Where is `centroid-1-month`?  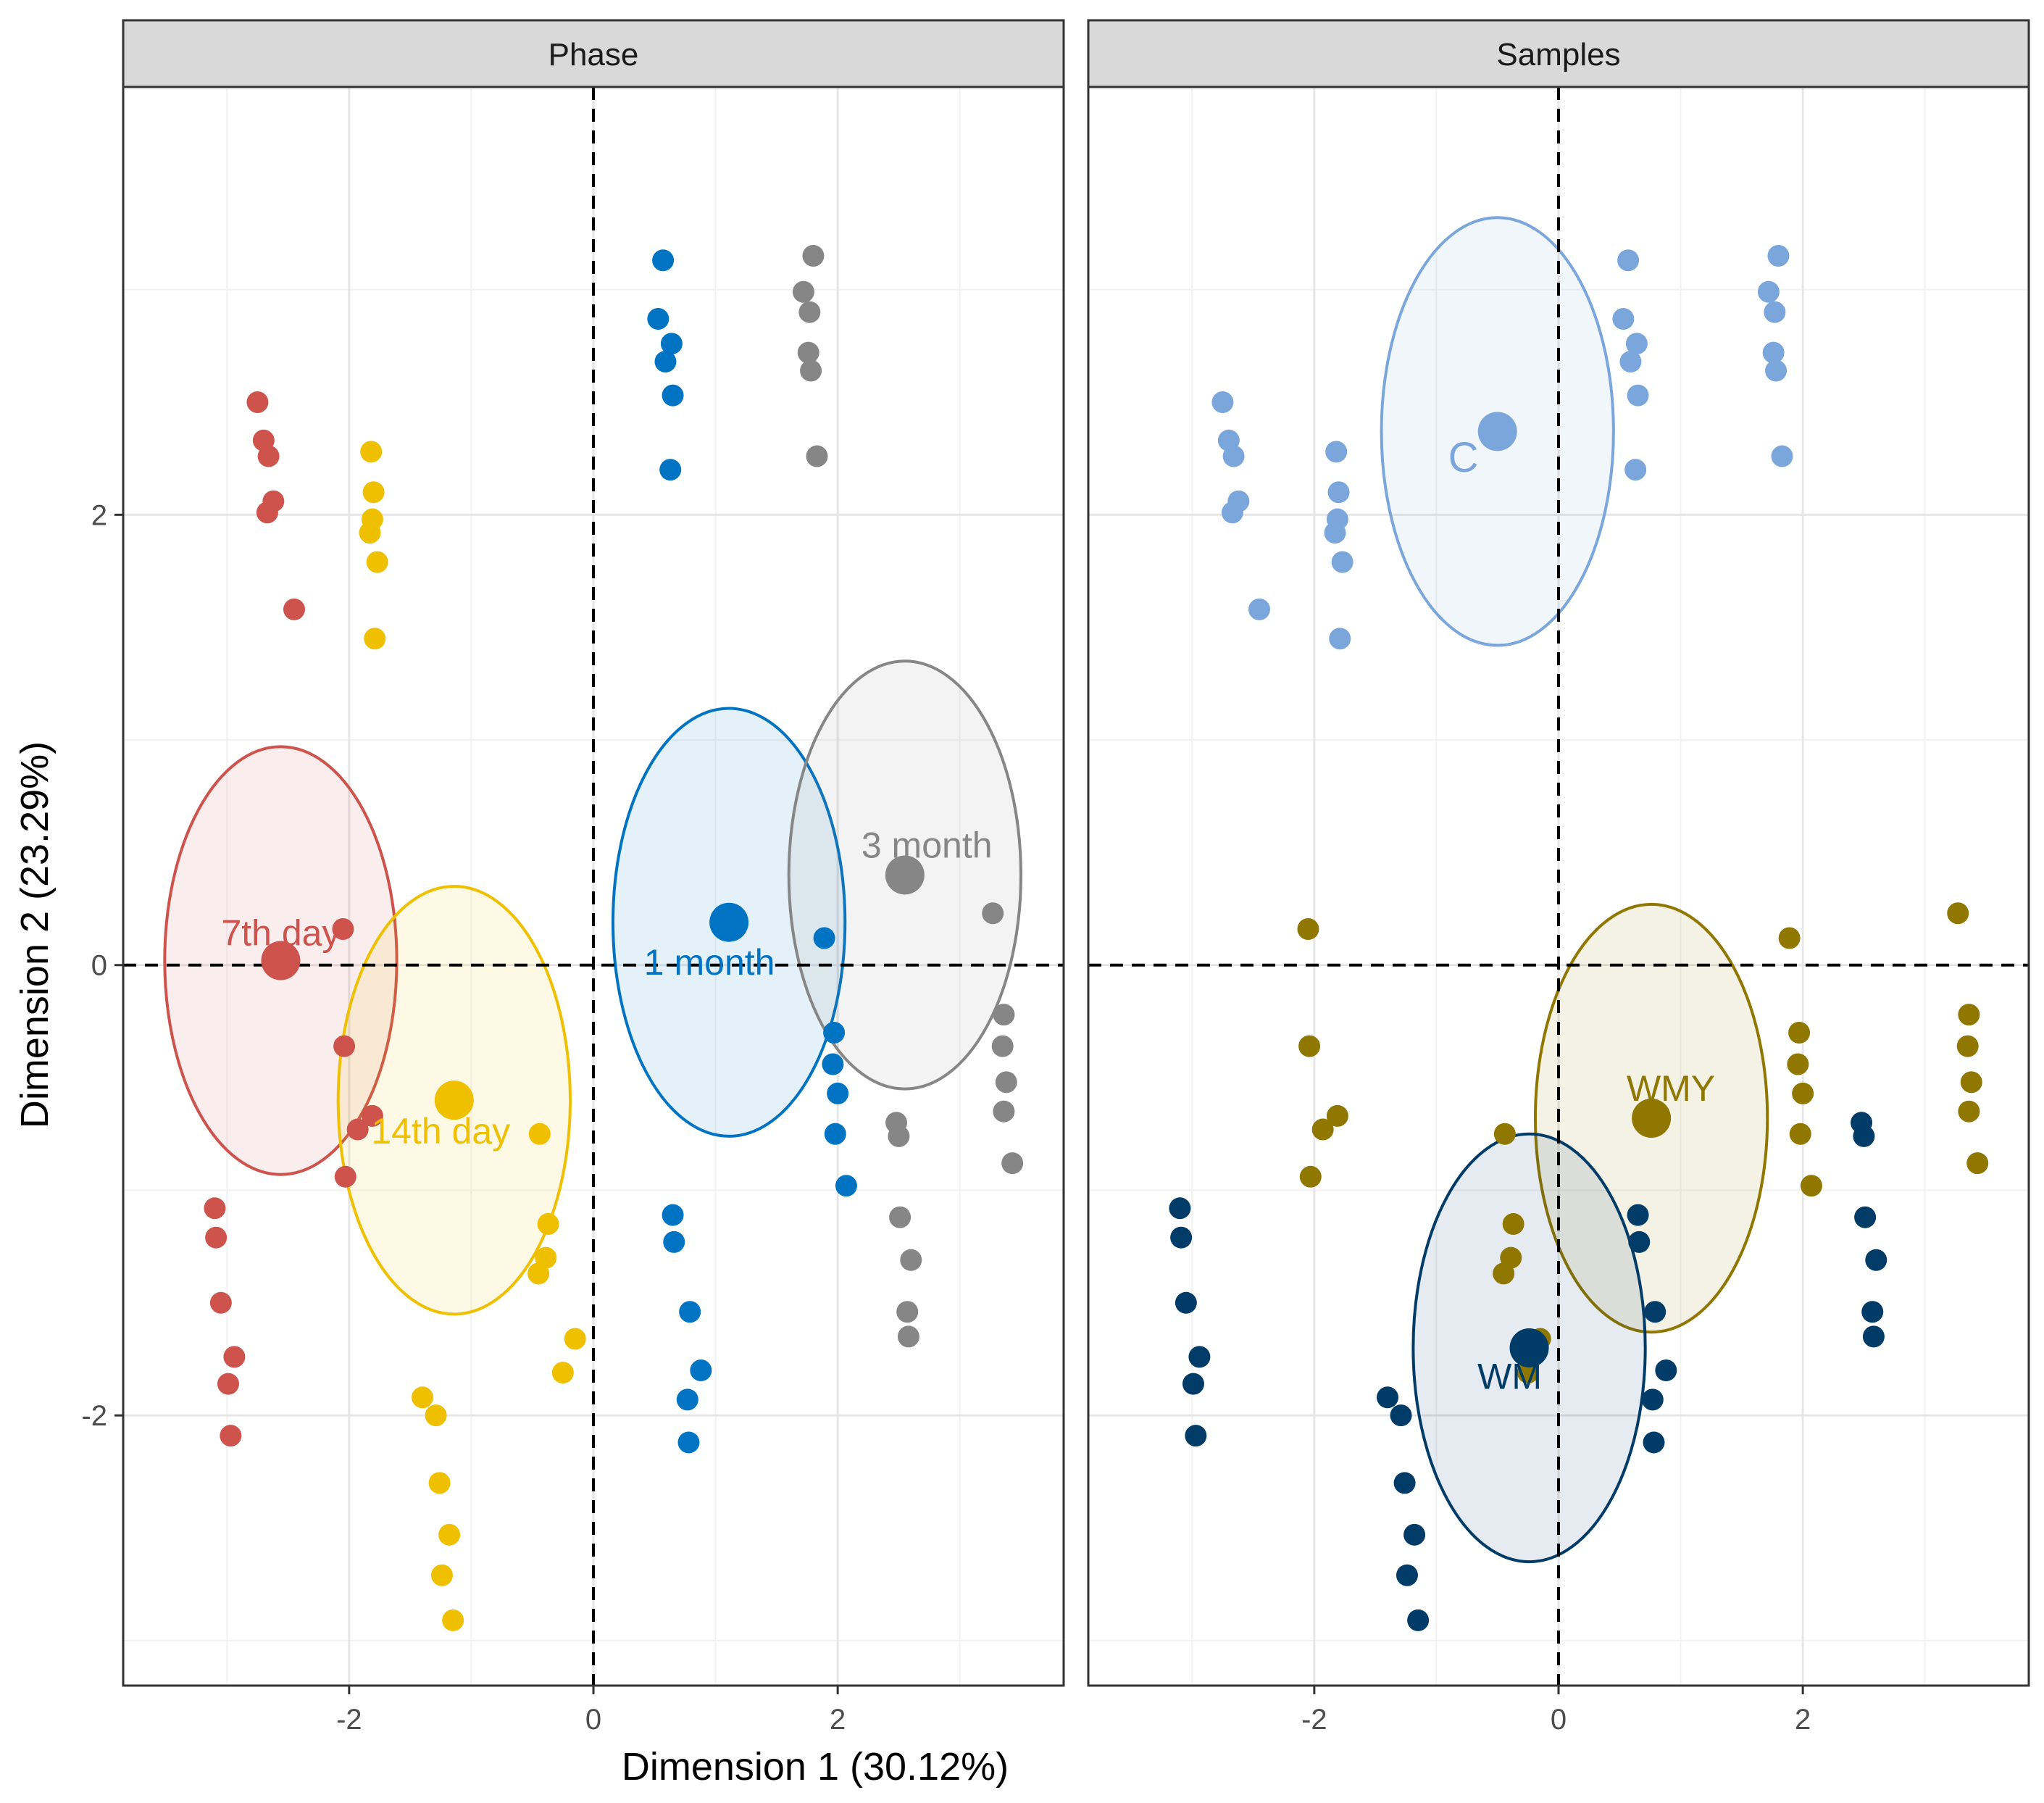 centroid-1-month is located at coordinates (729, 922).